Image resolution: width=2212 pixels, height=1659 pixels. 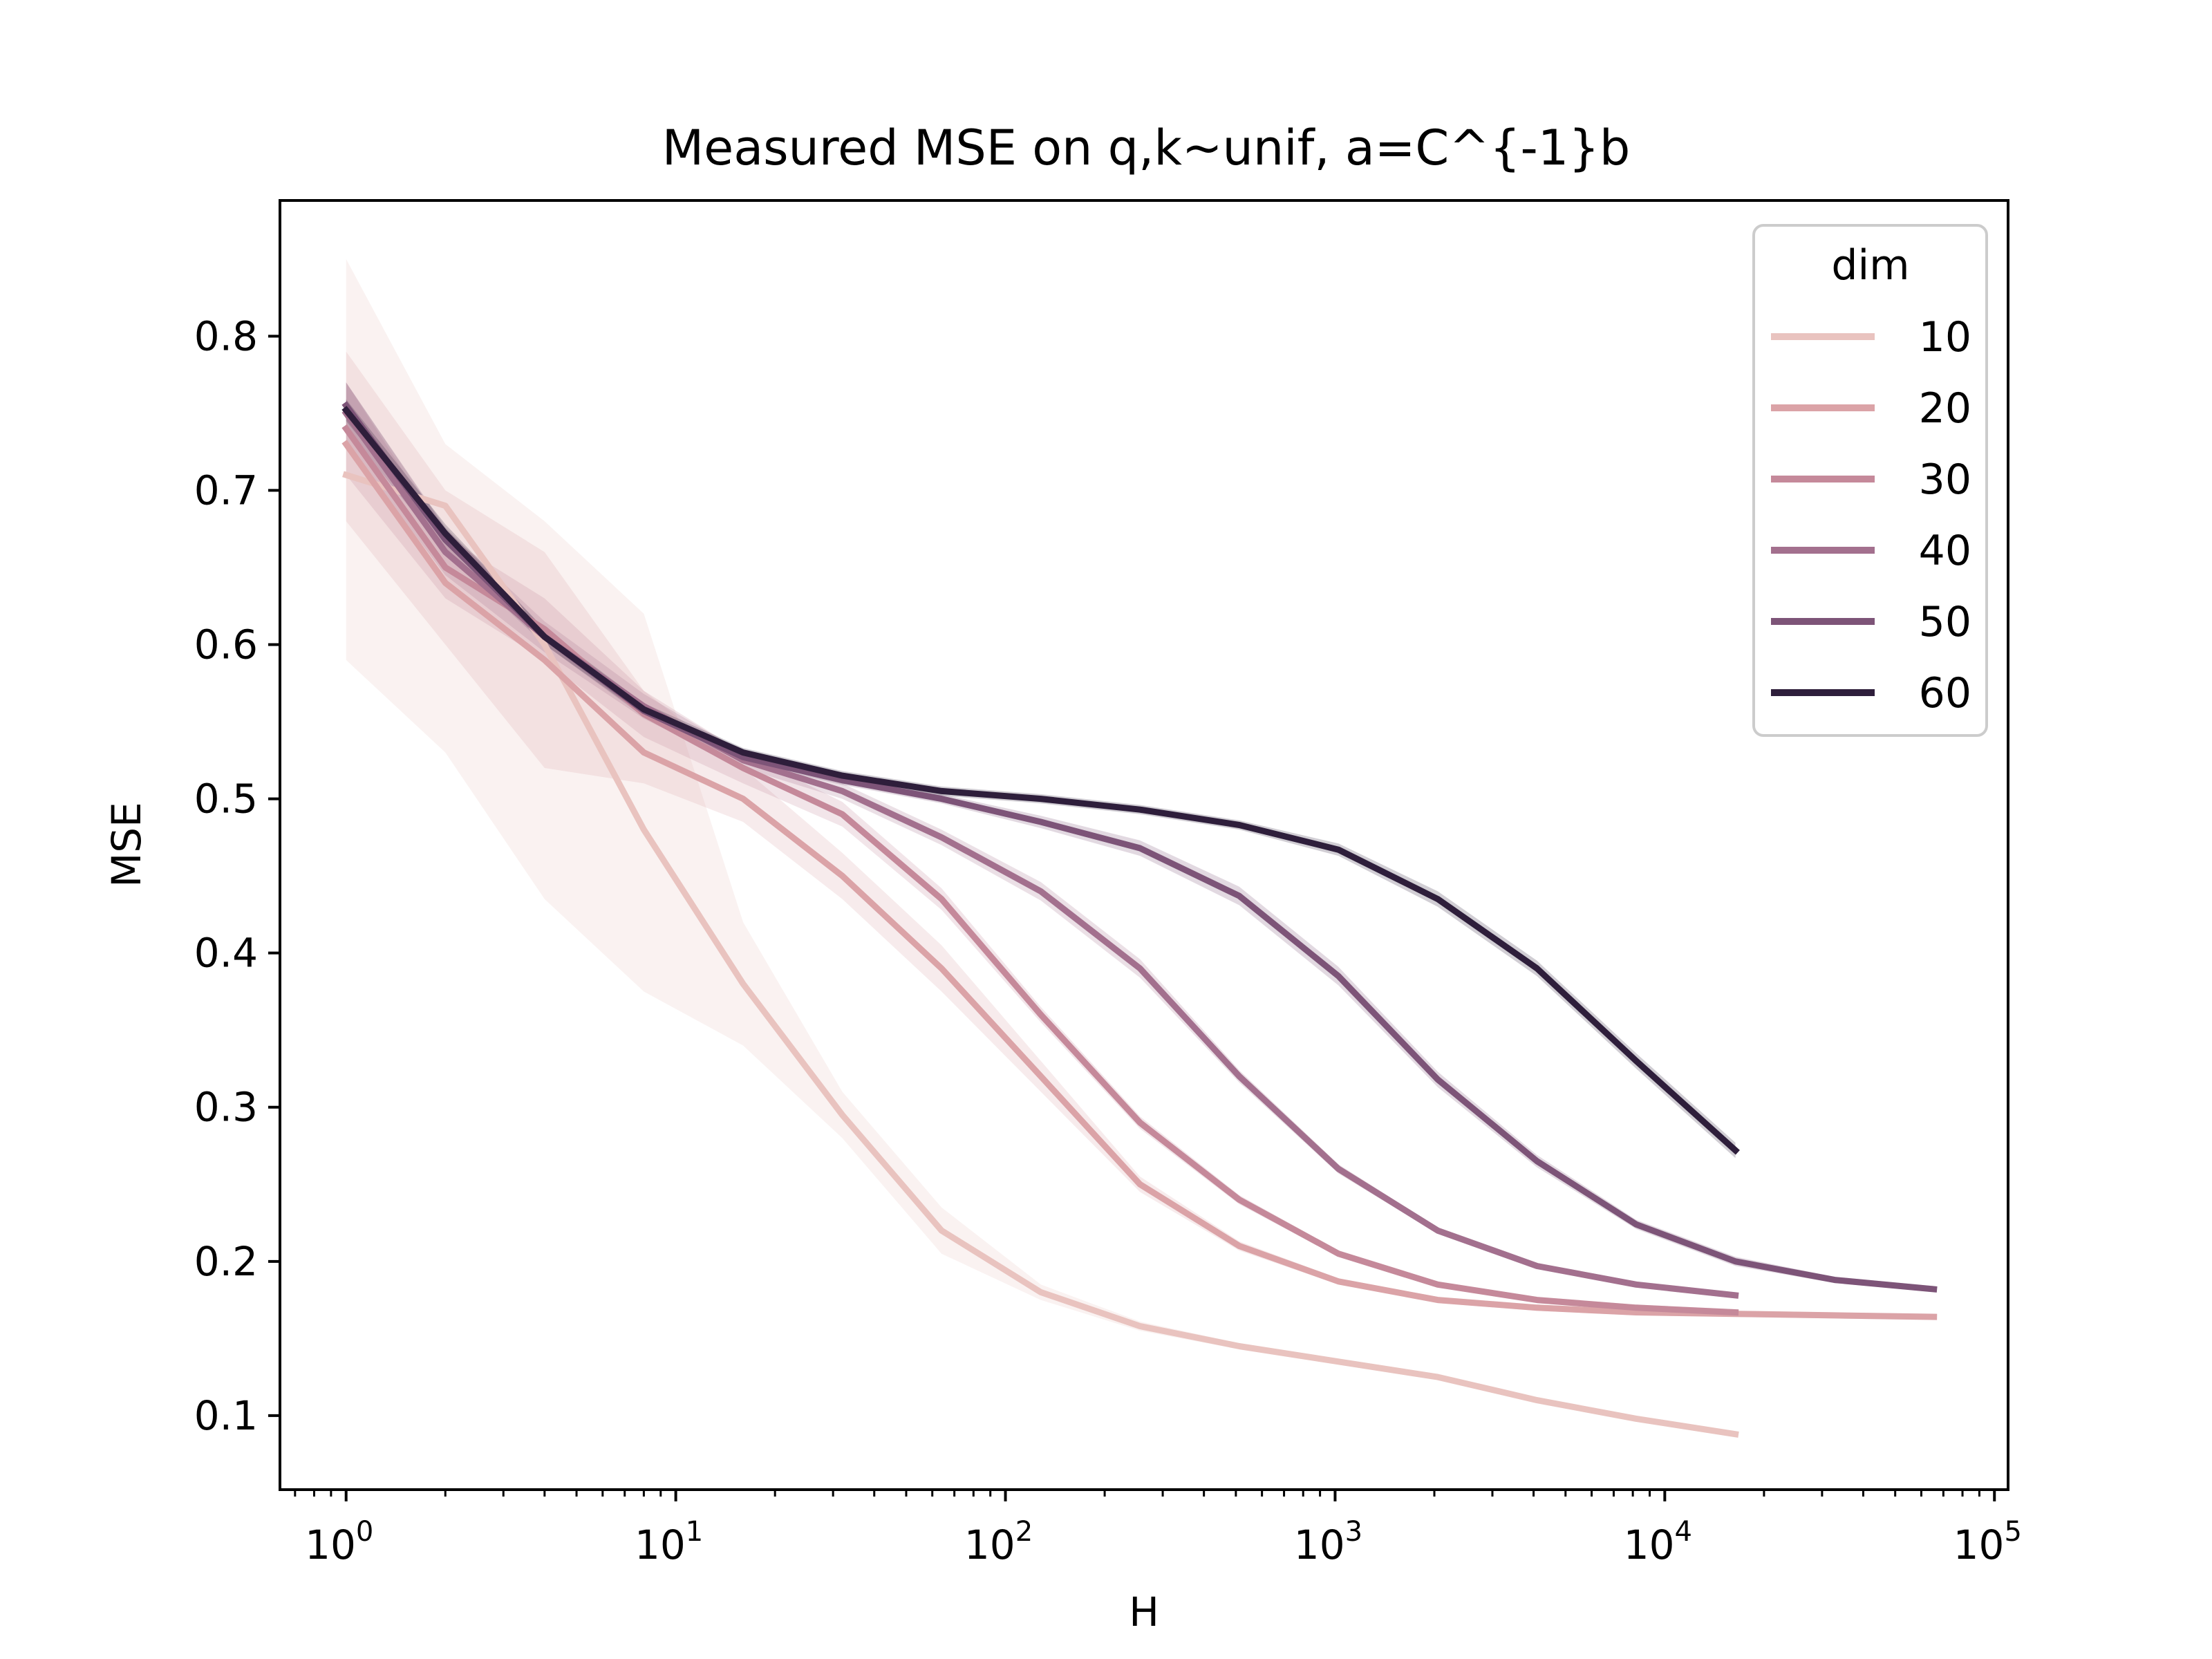 I want to click on legend-label-dim-50: 50, so click(x=1945, y=622).